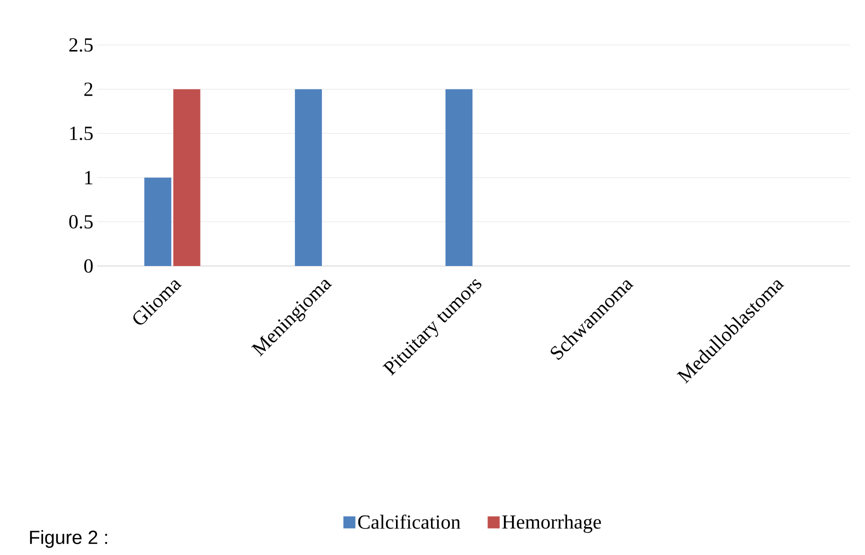 This screenshot has width=865, height=555. I want to click on y-tick-label: 1.5, so click(81, 133).